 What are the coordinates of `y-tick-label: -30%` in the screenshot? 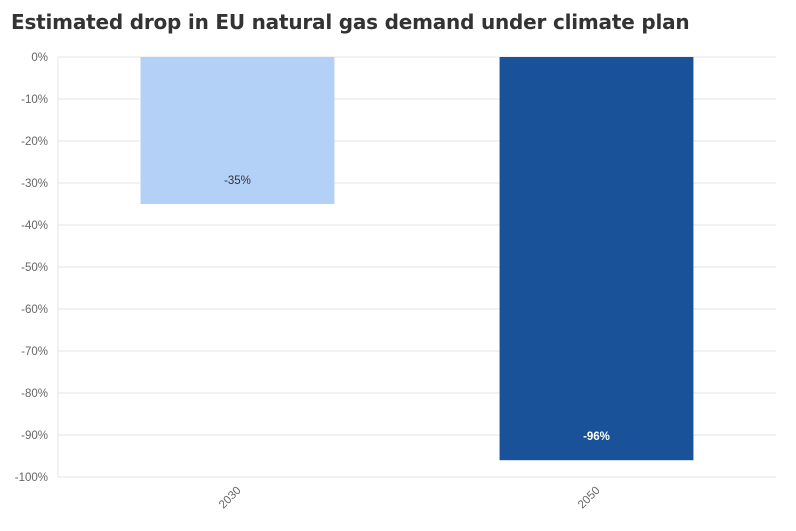 It's located at (34, 184).